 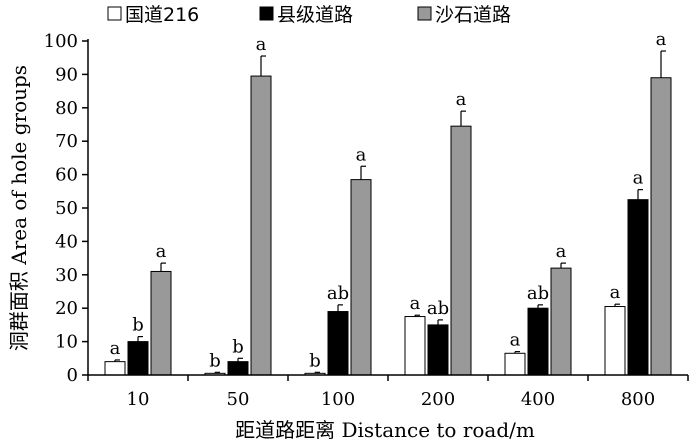 I want to click on x-tick-label: 10, so click(x=138, y=399).